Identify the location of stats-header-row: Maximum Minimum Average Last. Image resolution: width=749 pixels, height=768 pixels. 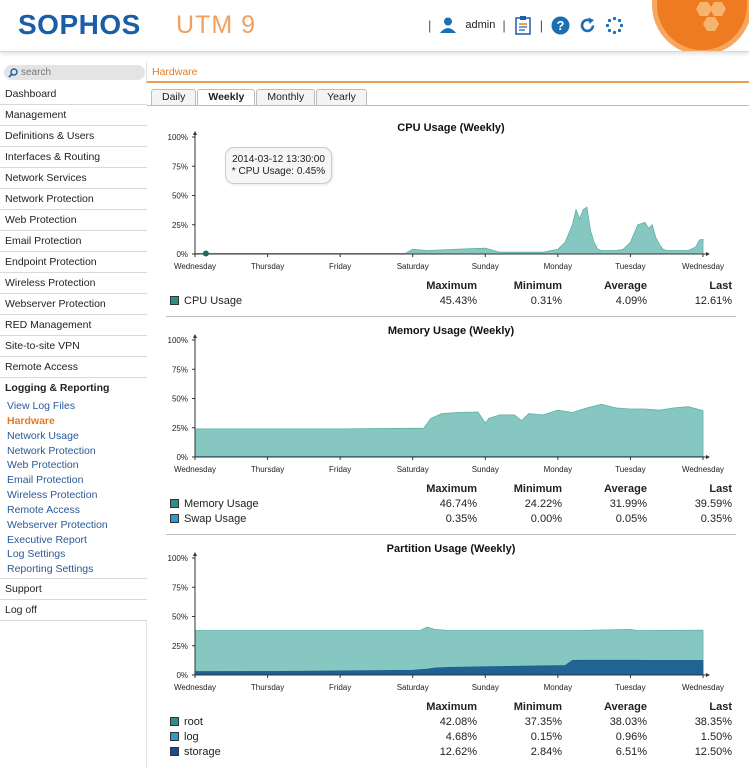
(451, 708).